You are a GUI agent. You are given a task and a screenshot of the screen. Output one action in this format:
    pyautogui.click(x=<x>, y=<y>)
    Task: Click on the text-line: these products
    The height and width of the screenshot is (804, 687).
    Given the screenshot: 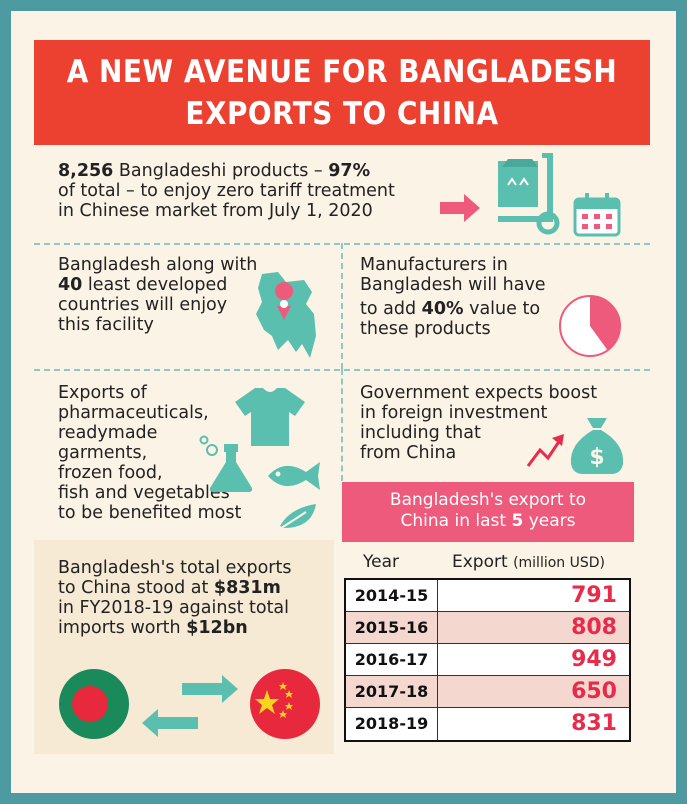 What is the action you would take?
    pyautogui.click(x=425, y=329)
    